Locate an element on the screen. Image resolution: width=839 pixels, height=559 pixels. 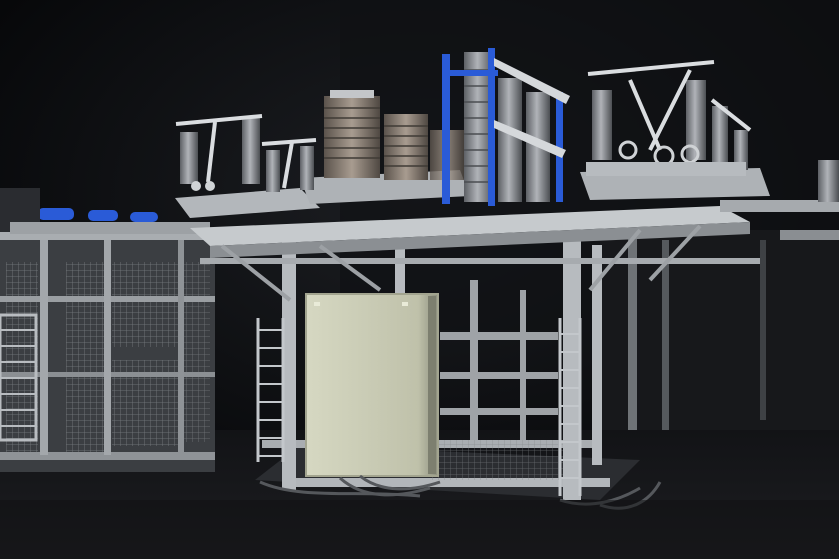
disconnect-switch-right is located at coordinates (712, 131).